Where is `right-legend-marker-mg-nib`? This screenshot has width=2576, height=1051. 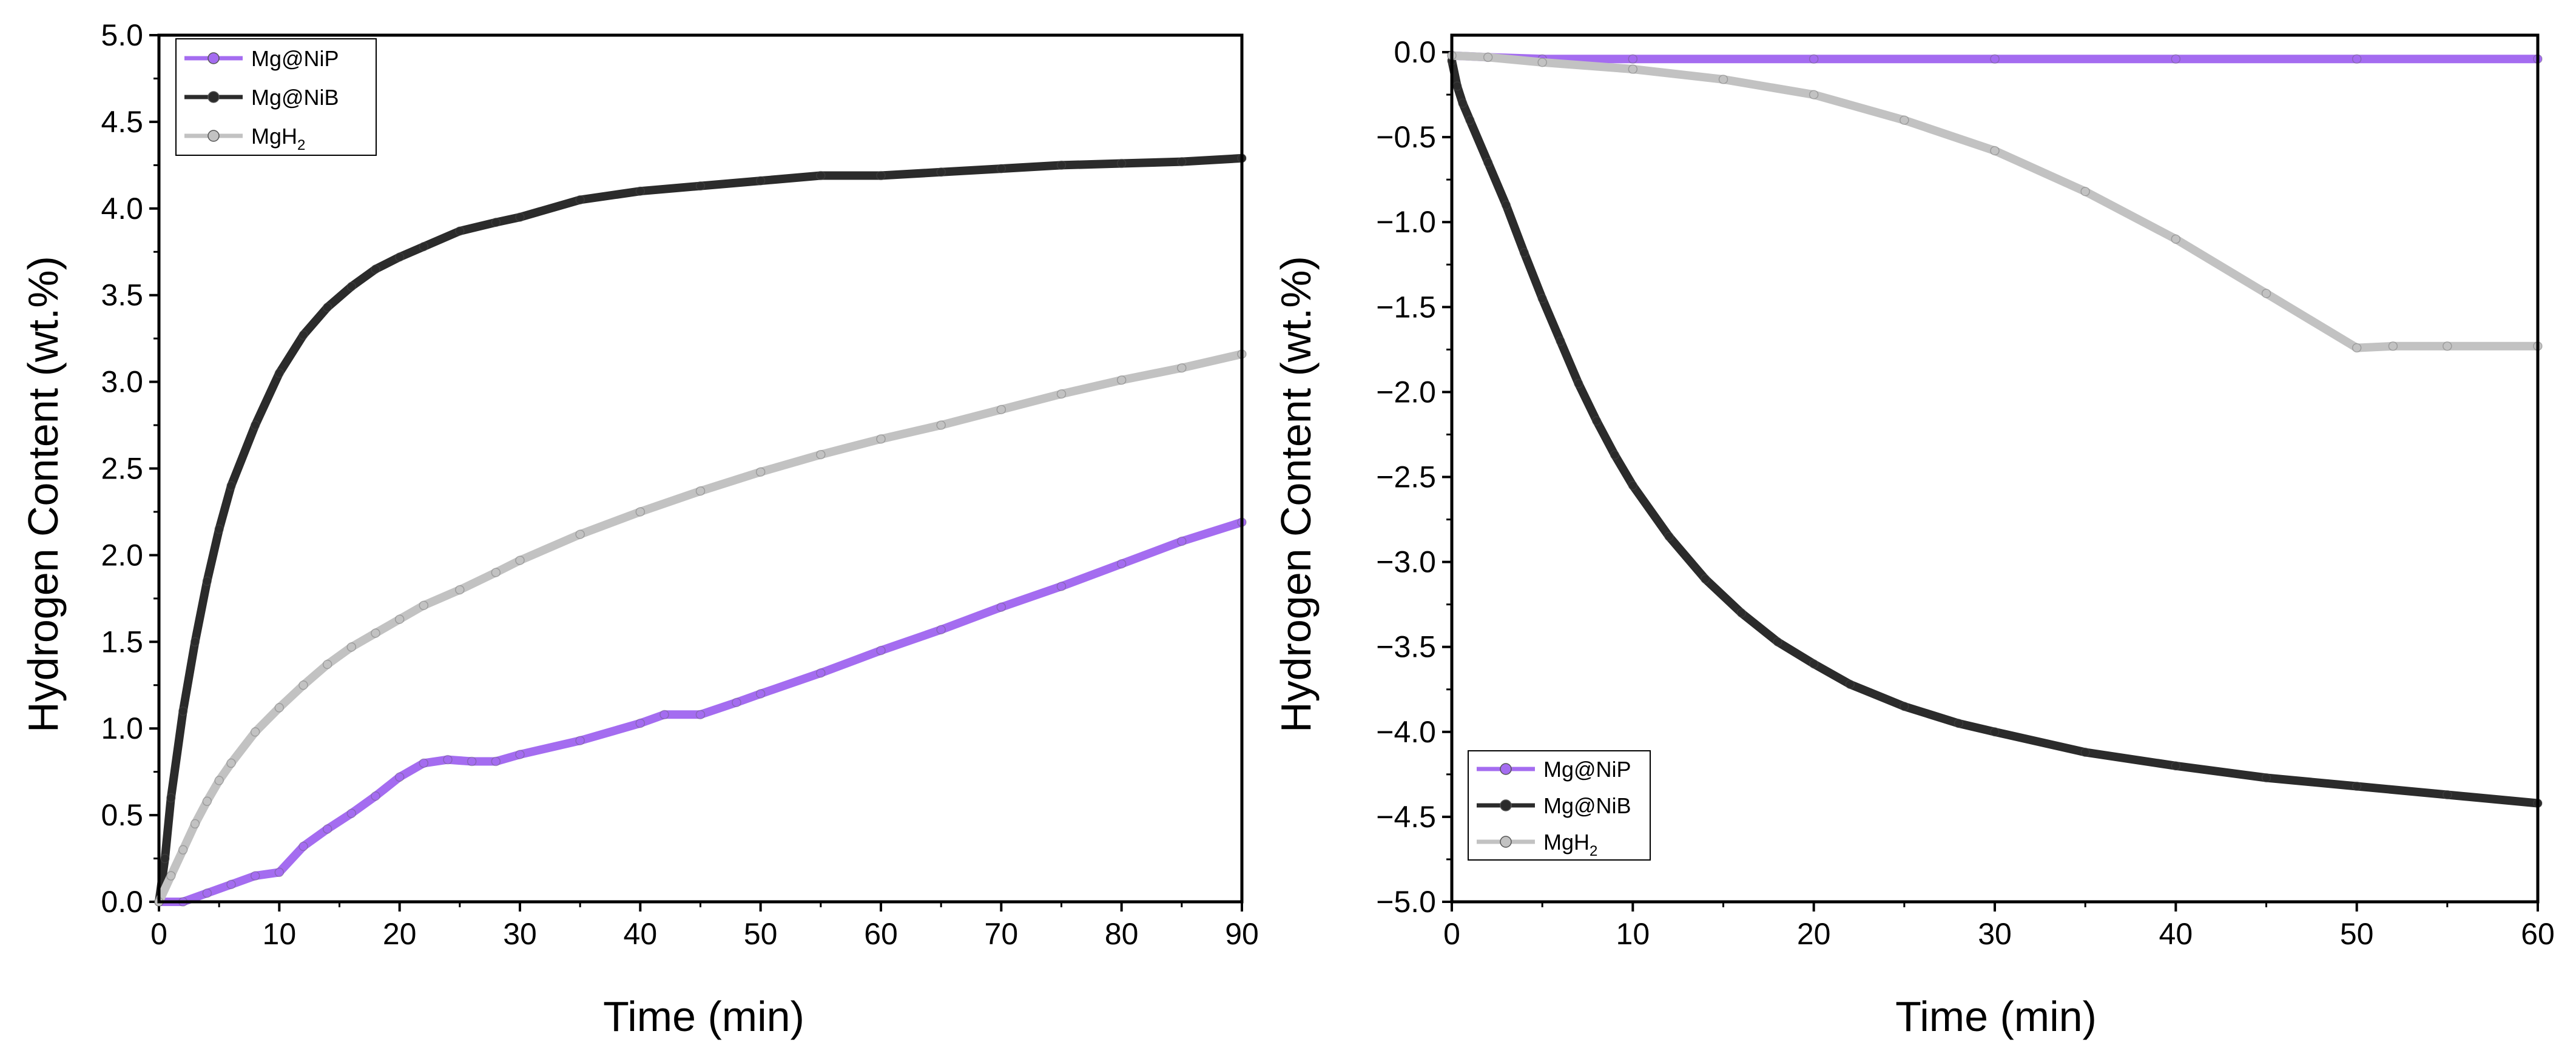 right-legend-marker-mg-nib is located at coordinates (1506, 805).